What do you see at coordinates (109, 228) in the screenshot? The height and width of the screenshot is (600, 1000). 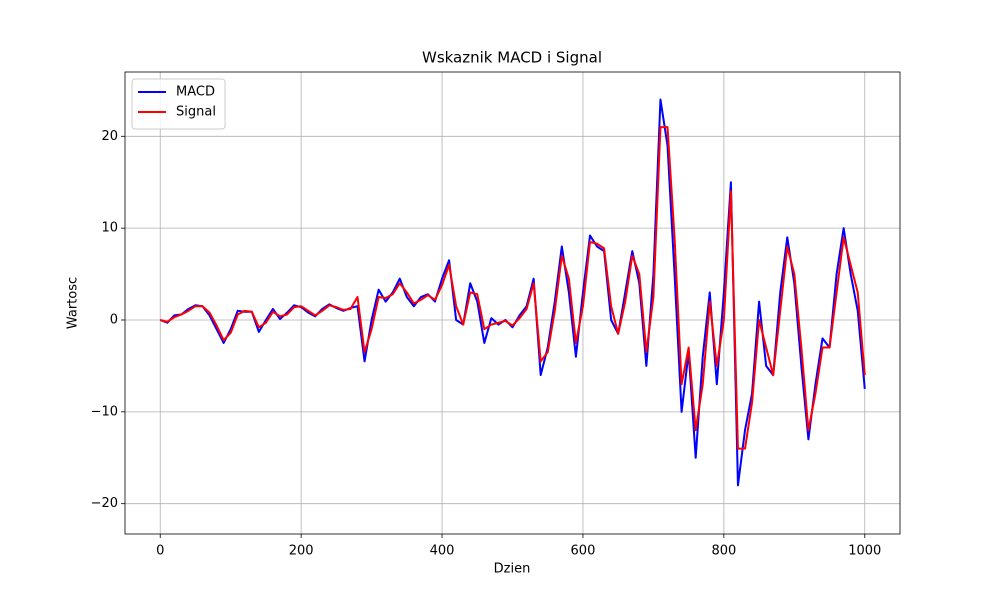 I see `y-tick-label: 10` at bounding box center [109, 228].